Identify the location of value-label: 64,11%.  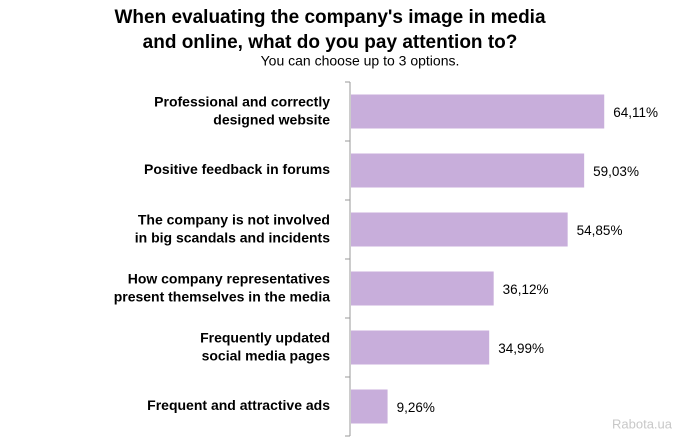
(635, 112).